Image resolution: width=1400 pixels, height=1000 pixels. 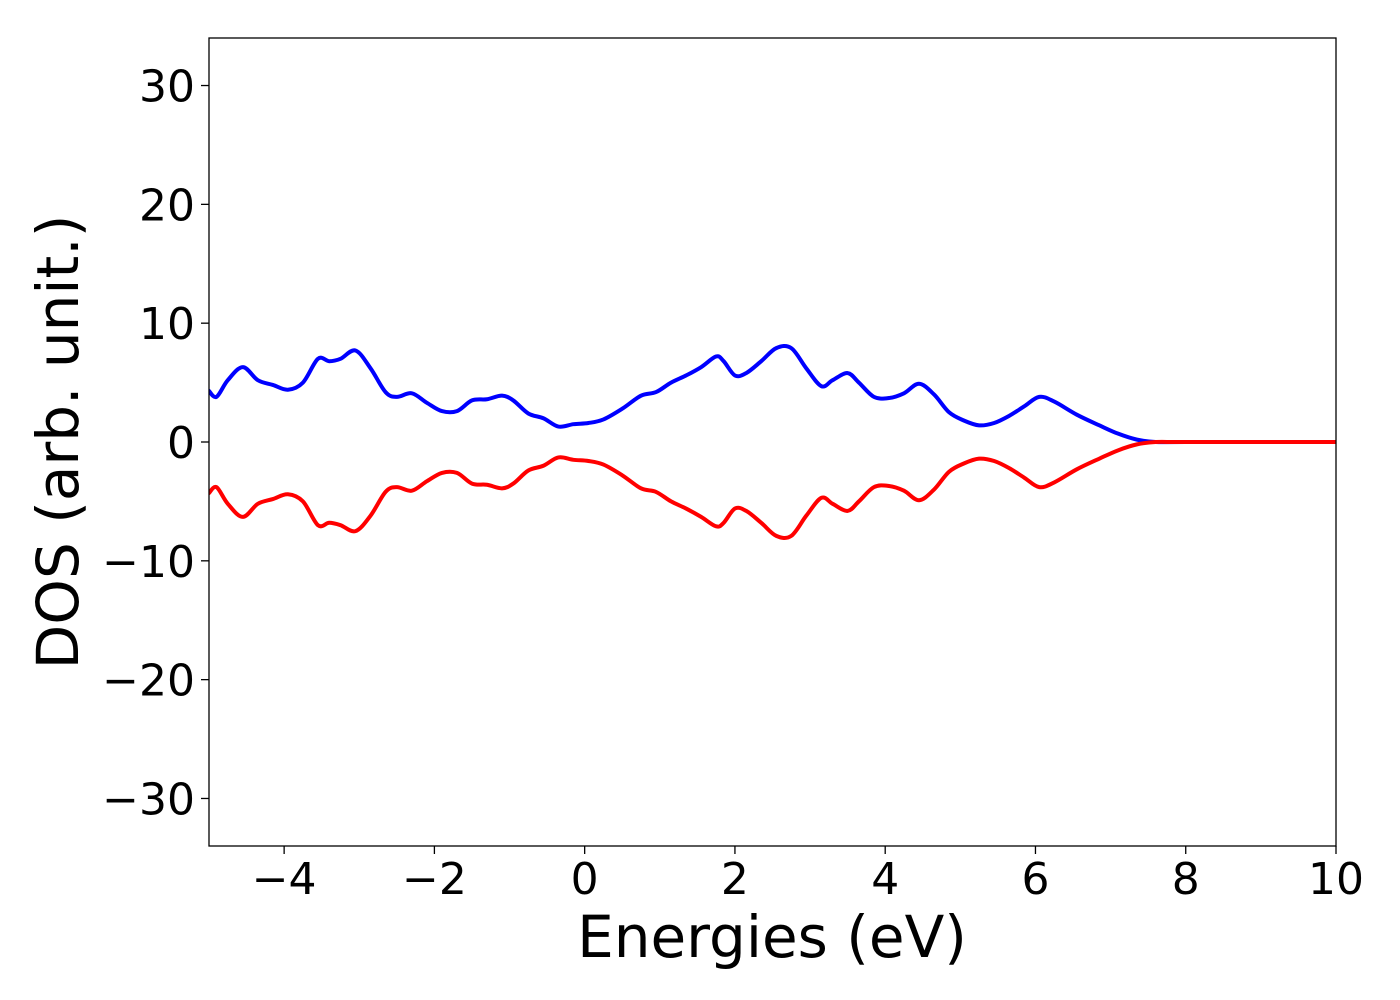 I want to click on x-tick-label: 6, so click(x=1035, y=879).